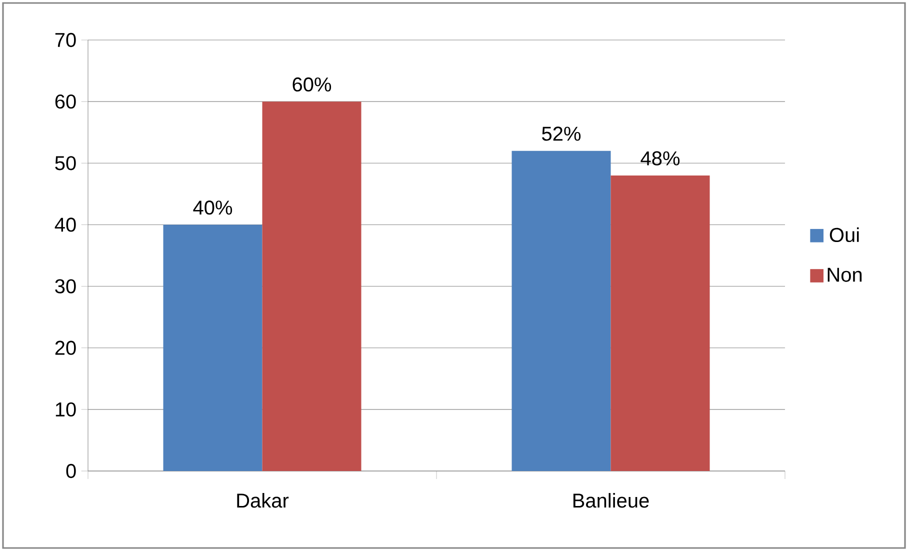 The width and height of the screenshot is (908, 551). I want to click on y-tick-label: 50, so click(65, 163).